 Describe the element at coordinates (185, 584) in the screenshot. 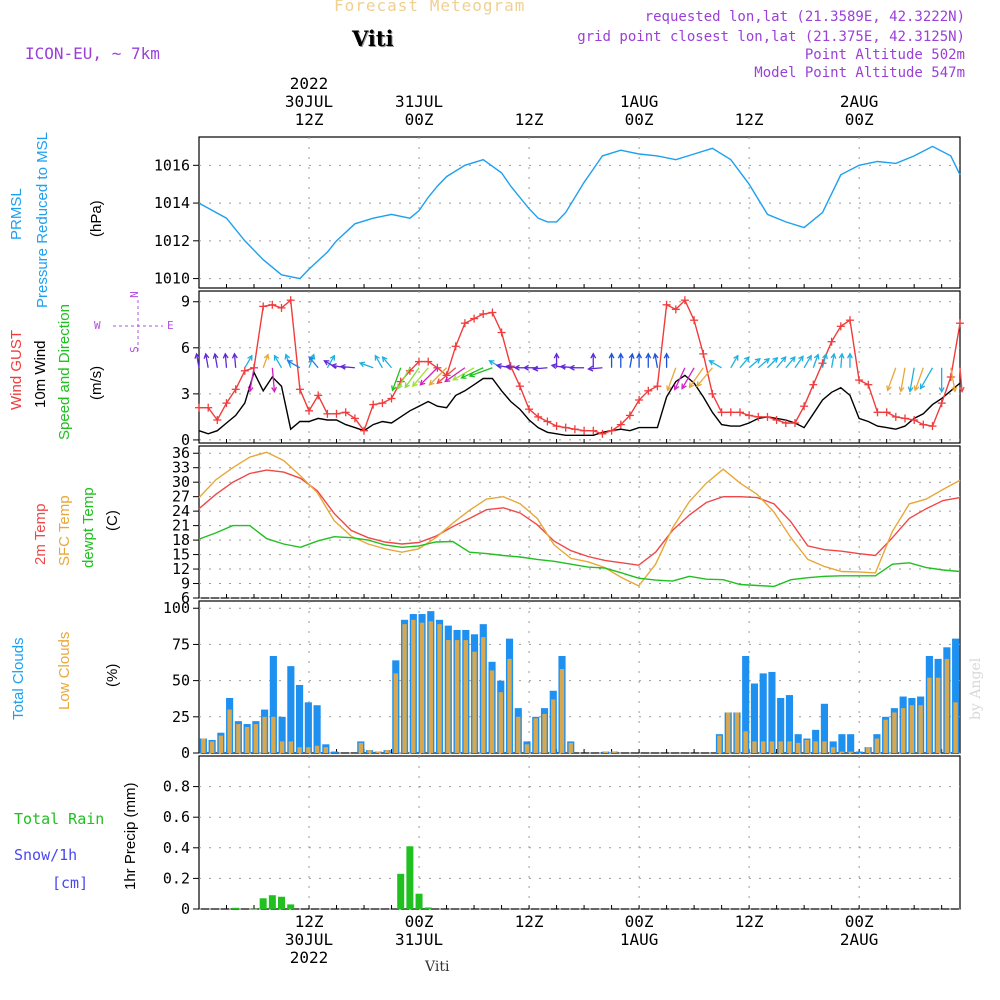

I see `y-tick-label: 9` at that location.